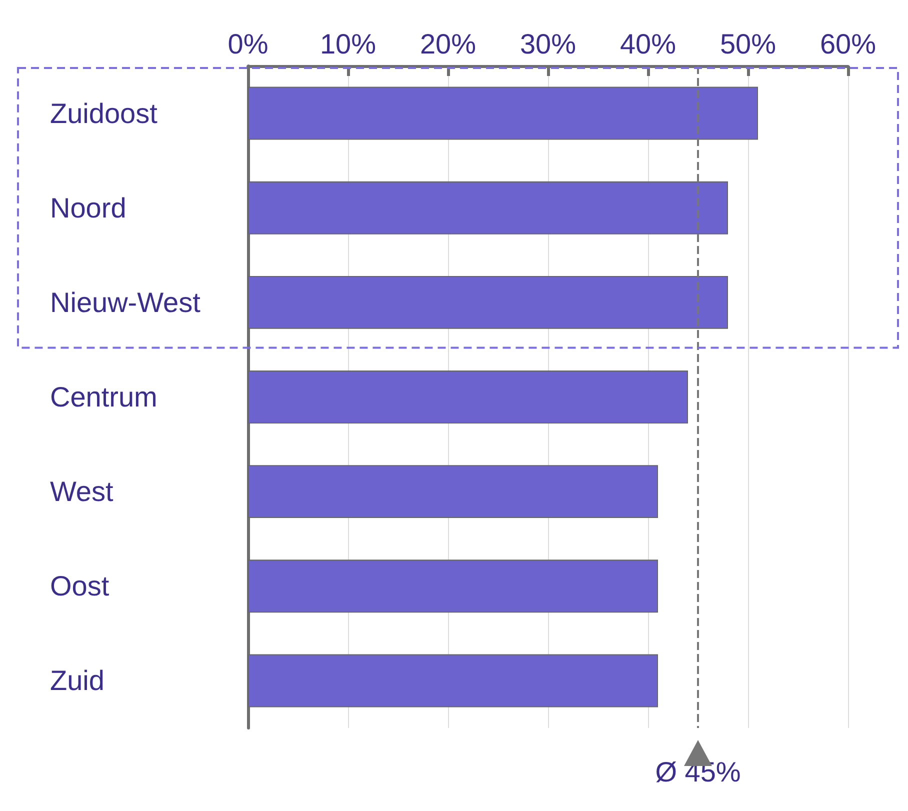  I want to click on x-tick-label: 20%, so click(448, 44).